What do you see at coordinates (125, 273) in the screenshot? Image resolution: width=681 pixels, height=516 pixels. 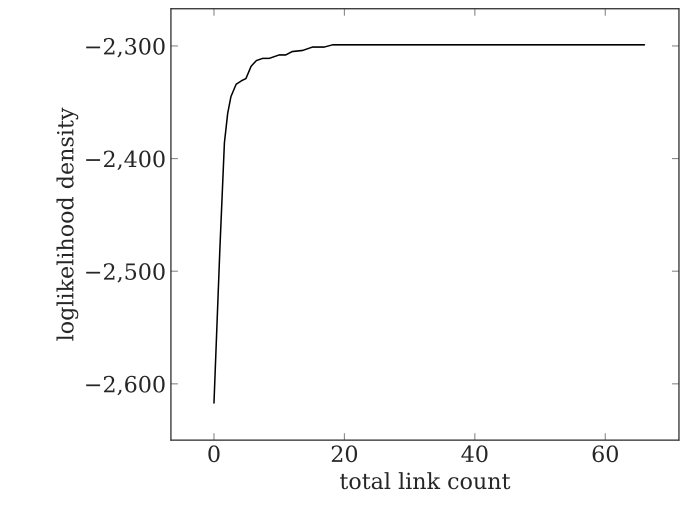 I see `y-tick-label: −2,500` at bounding box center [125, 273].